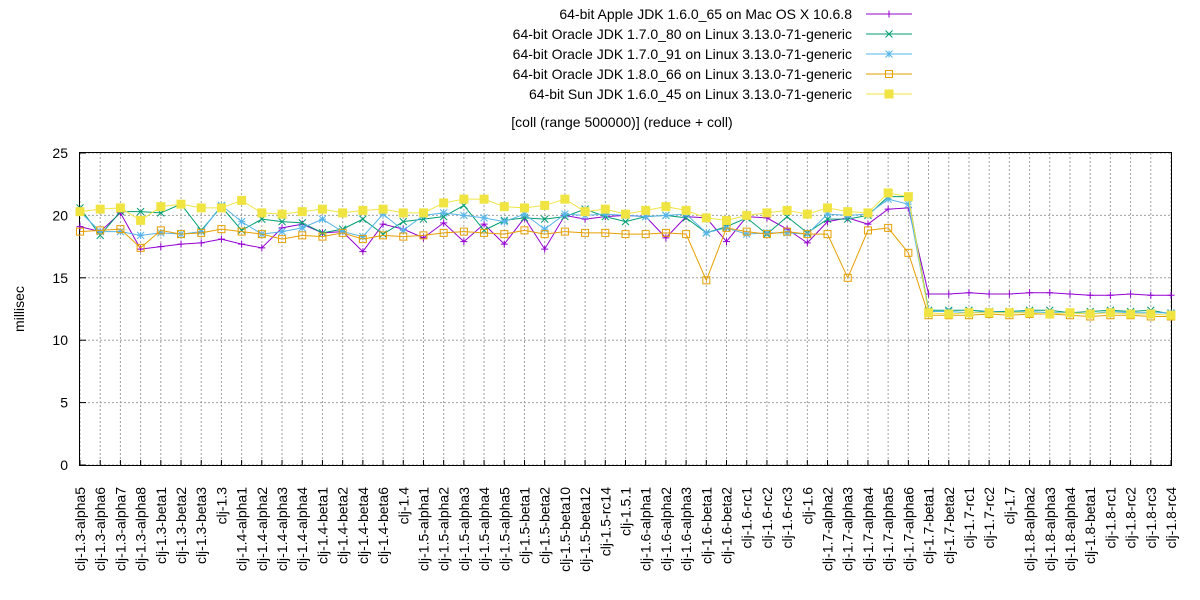 The width and height of the screenshot is (1200, 600). I want to click on y-tick-label: 0, so click(64, 465).